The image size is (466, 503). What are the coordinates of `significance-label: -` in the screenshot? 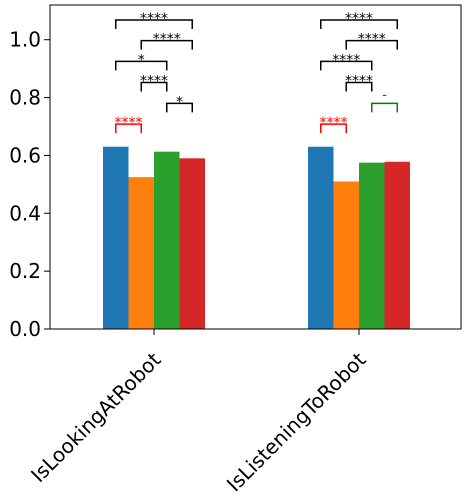 It's located at (384, 95).